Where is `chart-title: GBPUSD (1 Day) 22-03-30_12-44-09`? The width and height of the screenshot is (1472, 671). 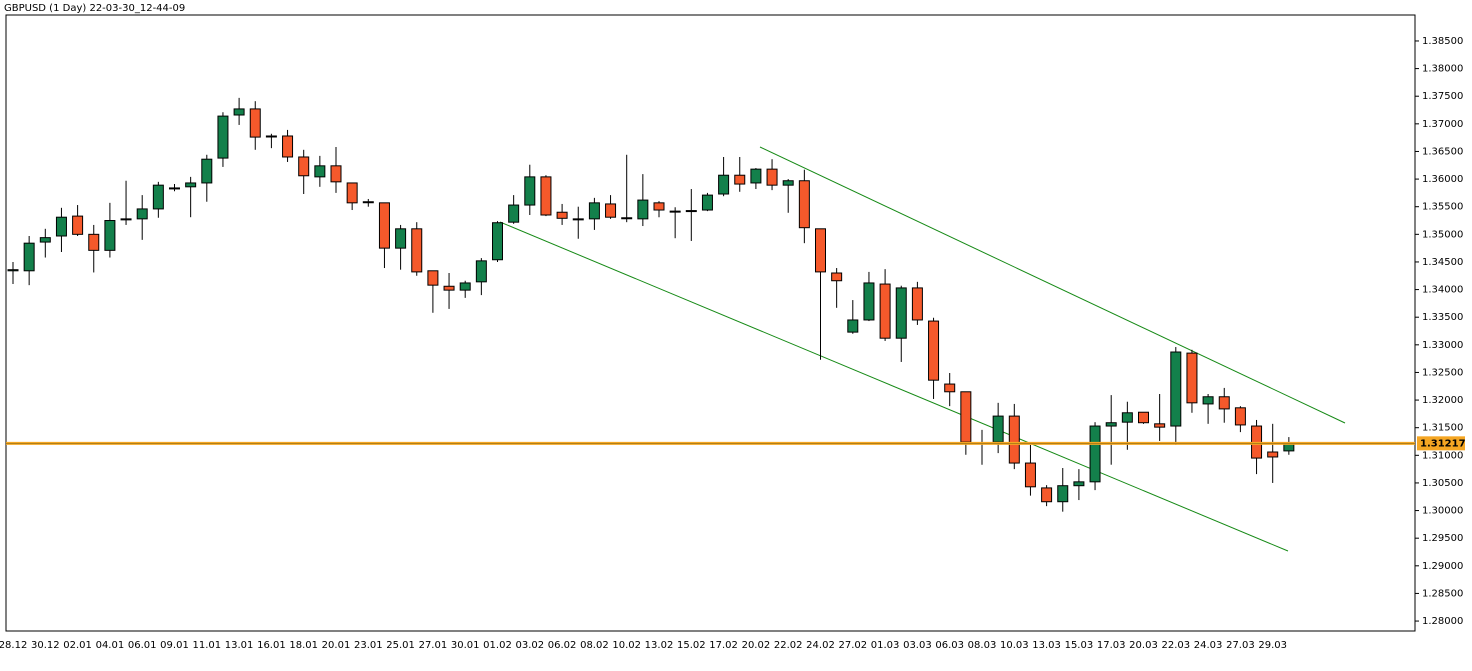 chart-title: GBPUSD (1 Day) 22-03-30_12-44-09 is located at coordinates (94, 8).